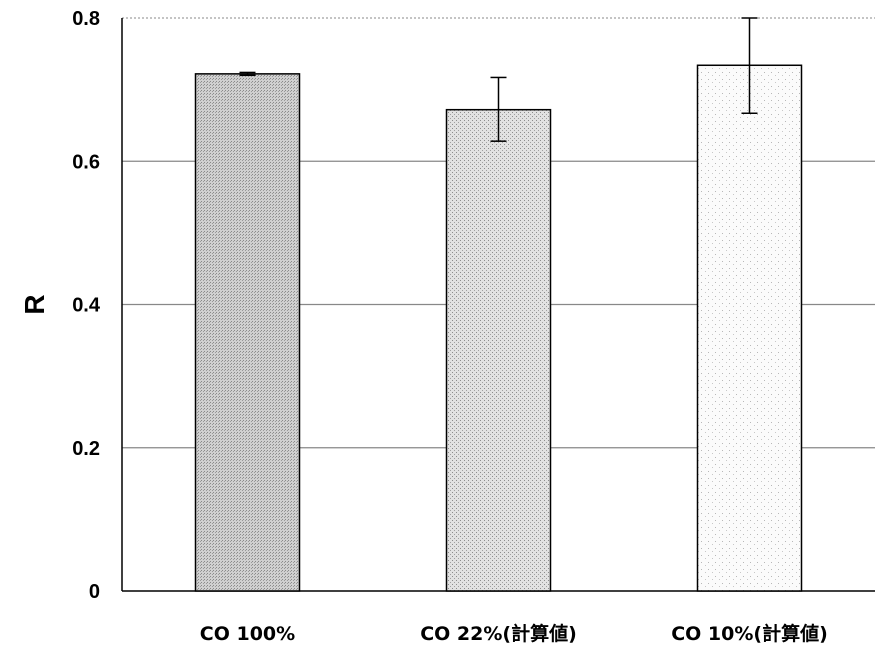  I want to click on error-bars, so click(498, 79).